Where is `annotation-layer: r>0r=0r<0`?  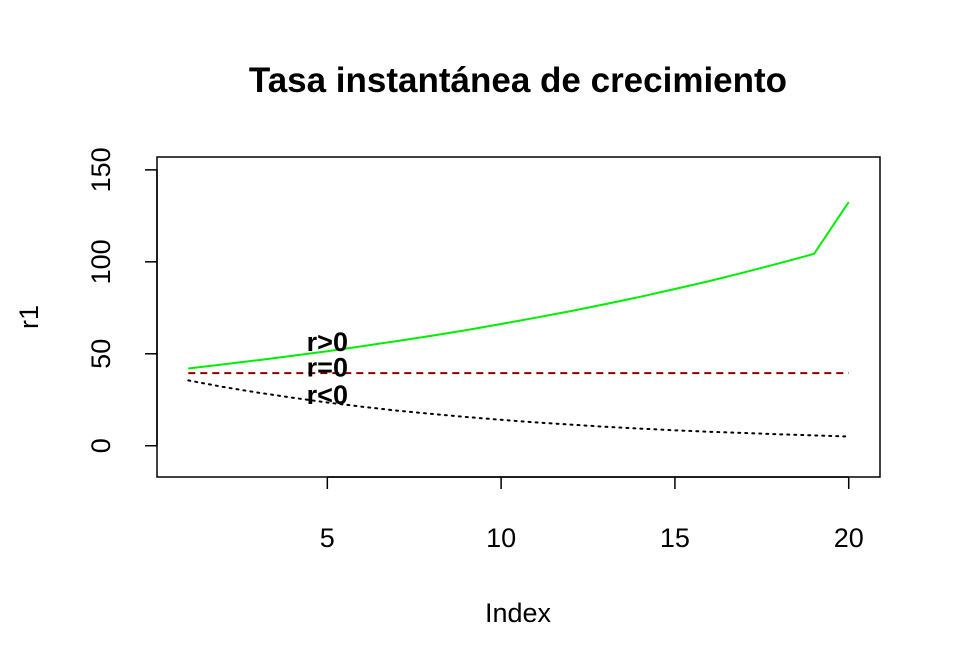
annotation-layer: r>0r=0r<0 is located at coordinates (327, 368).